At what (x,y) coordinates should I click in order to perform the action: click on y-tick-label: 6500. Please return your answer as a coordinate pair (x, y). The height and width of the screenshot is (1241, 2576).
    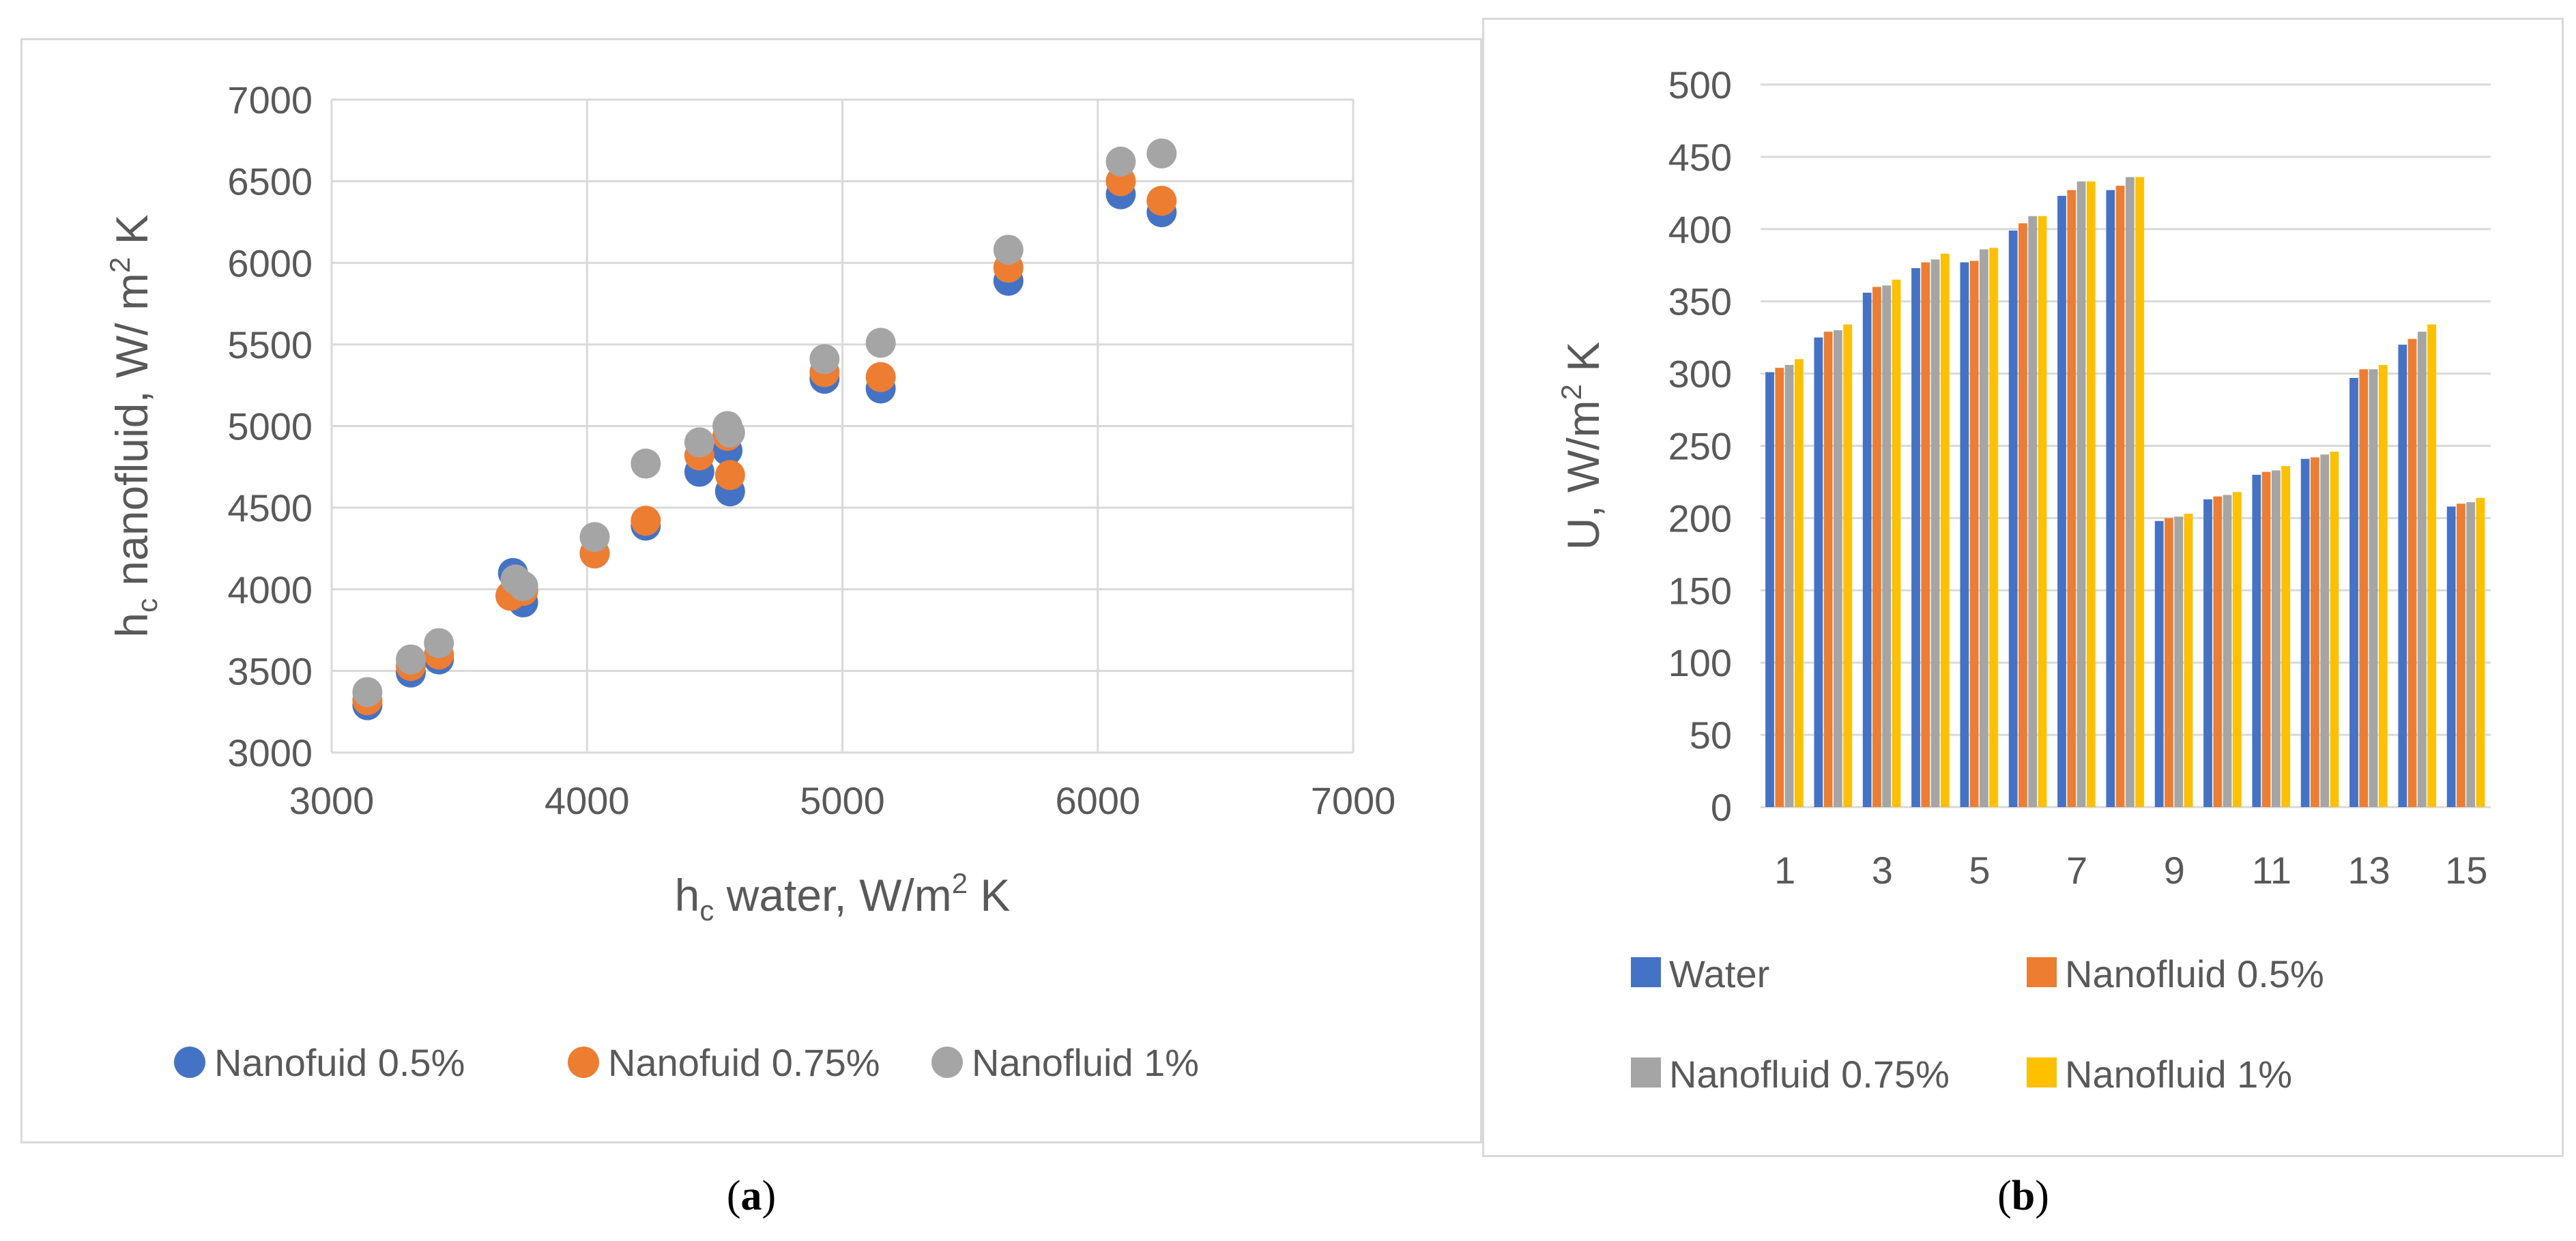
    Looking at the image, I should click on (270, 181).